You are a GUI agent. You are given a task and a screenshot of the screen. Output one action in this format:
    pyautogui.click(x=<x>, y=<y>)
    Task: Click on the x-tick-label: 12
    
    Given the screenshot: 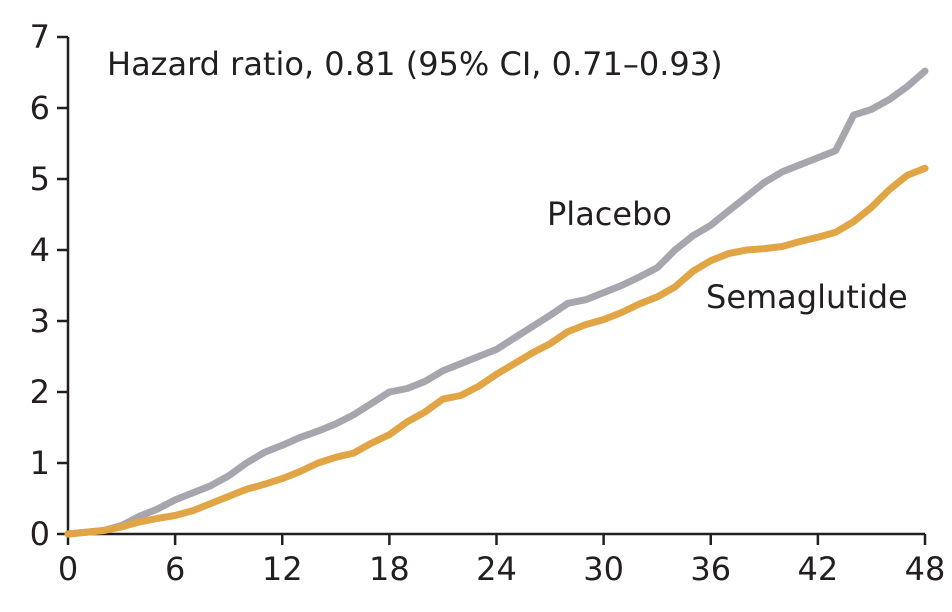 What is the action you would take?
    pyautogui.click(x=282, y=569)
    